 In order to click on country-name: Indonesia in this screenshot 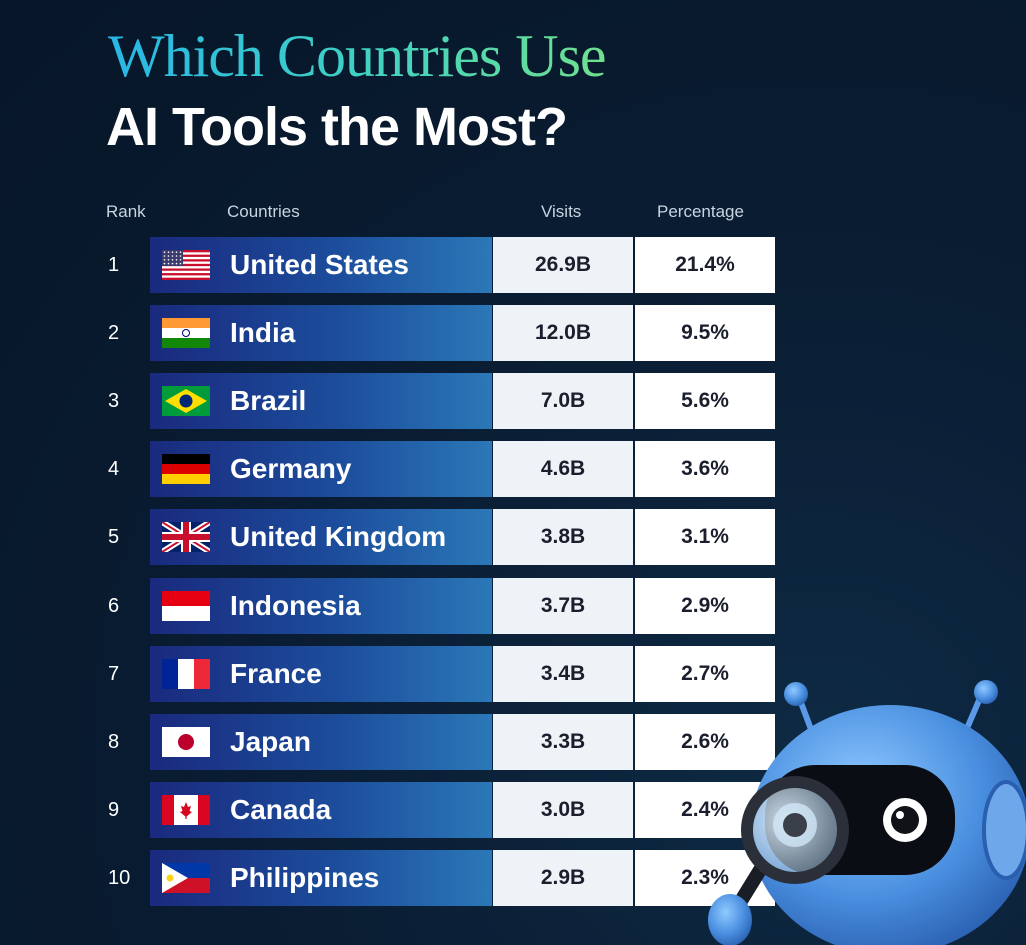, I will do `click(295, 605)`.